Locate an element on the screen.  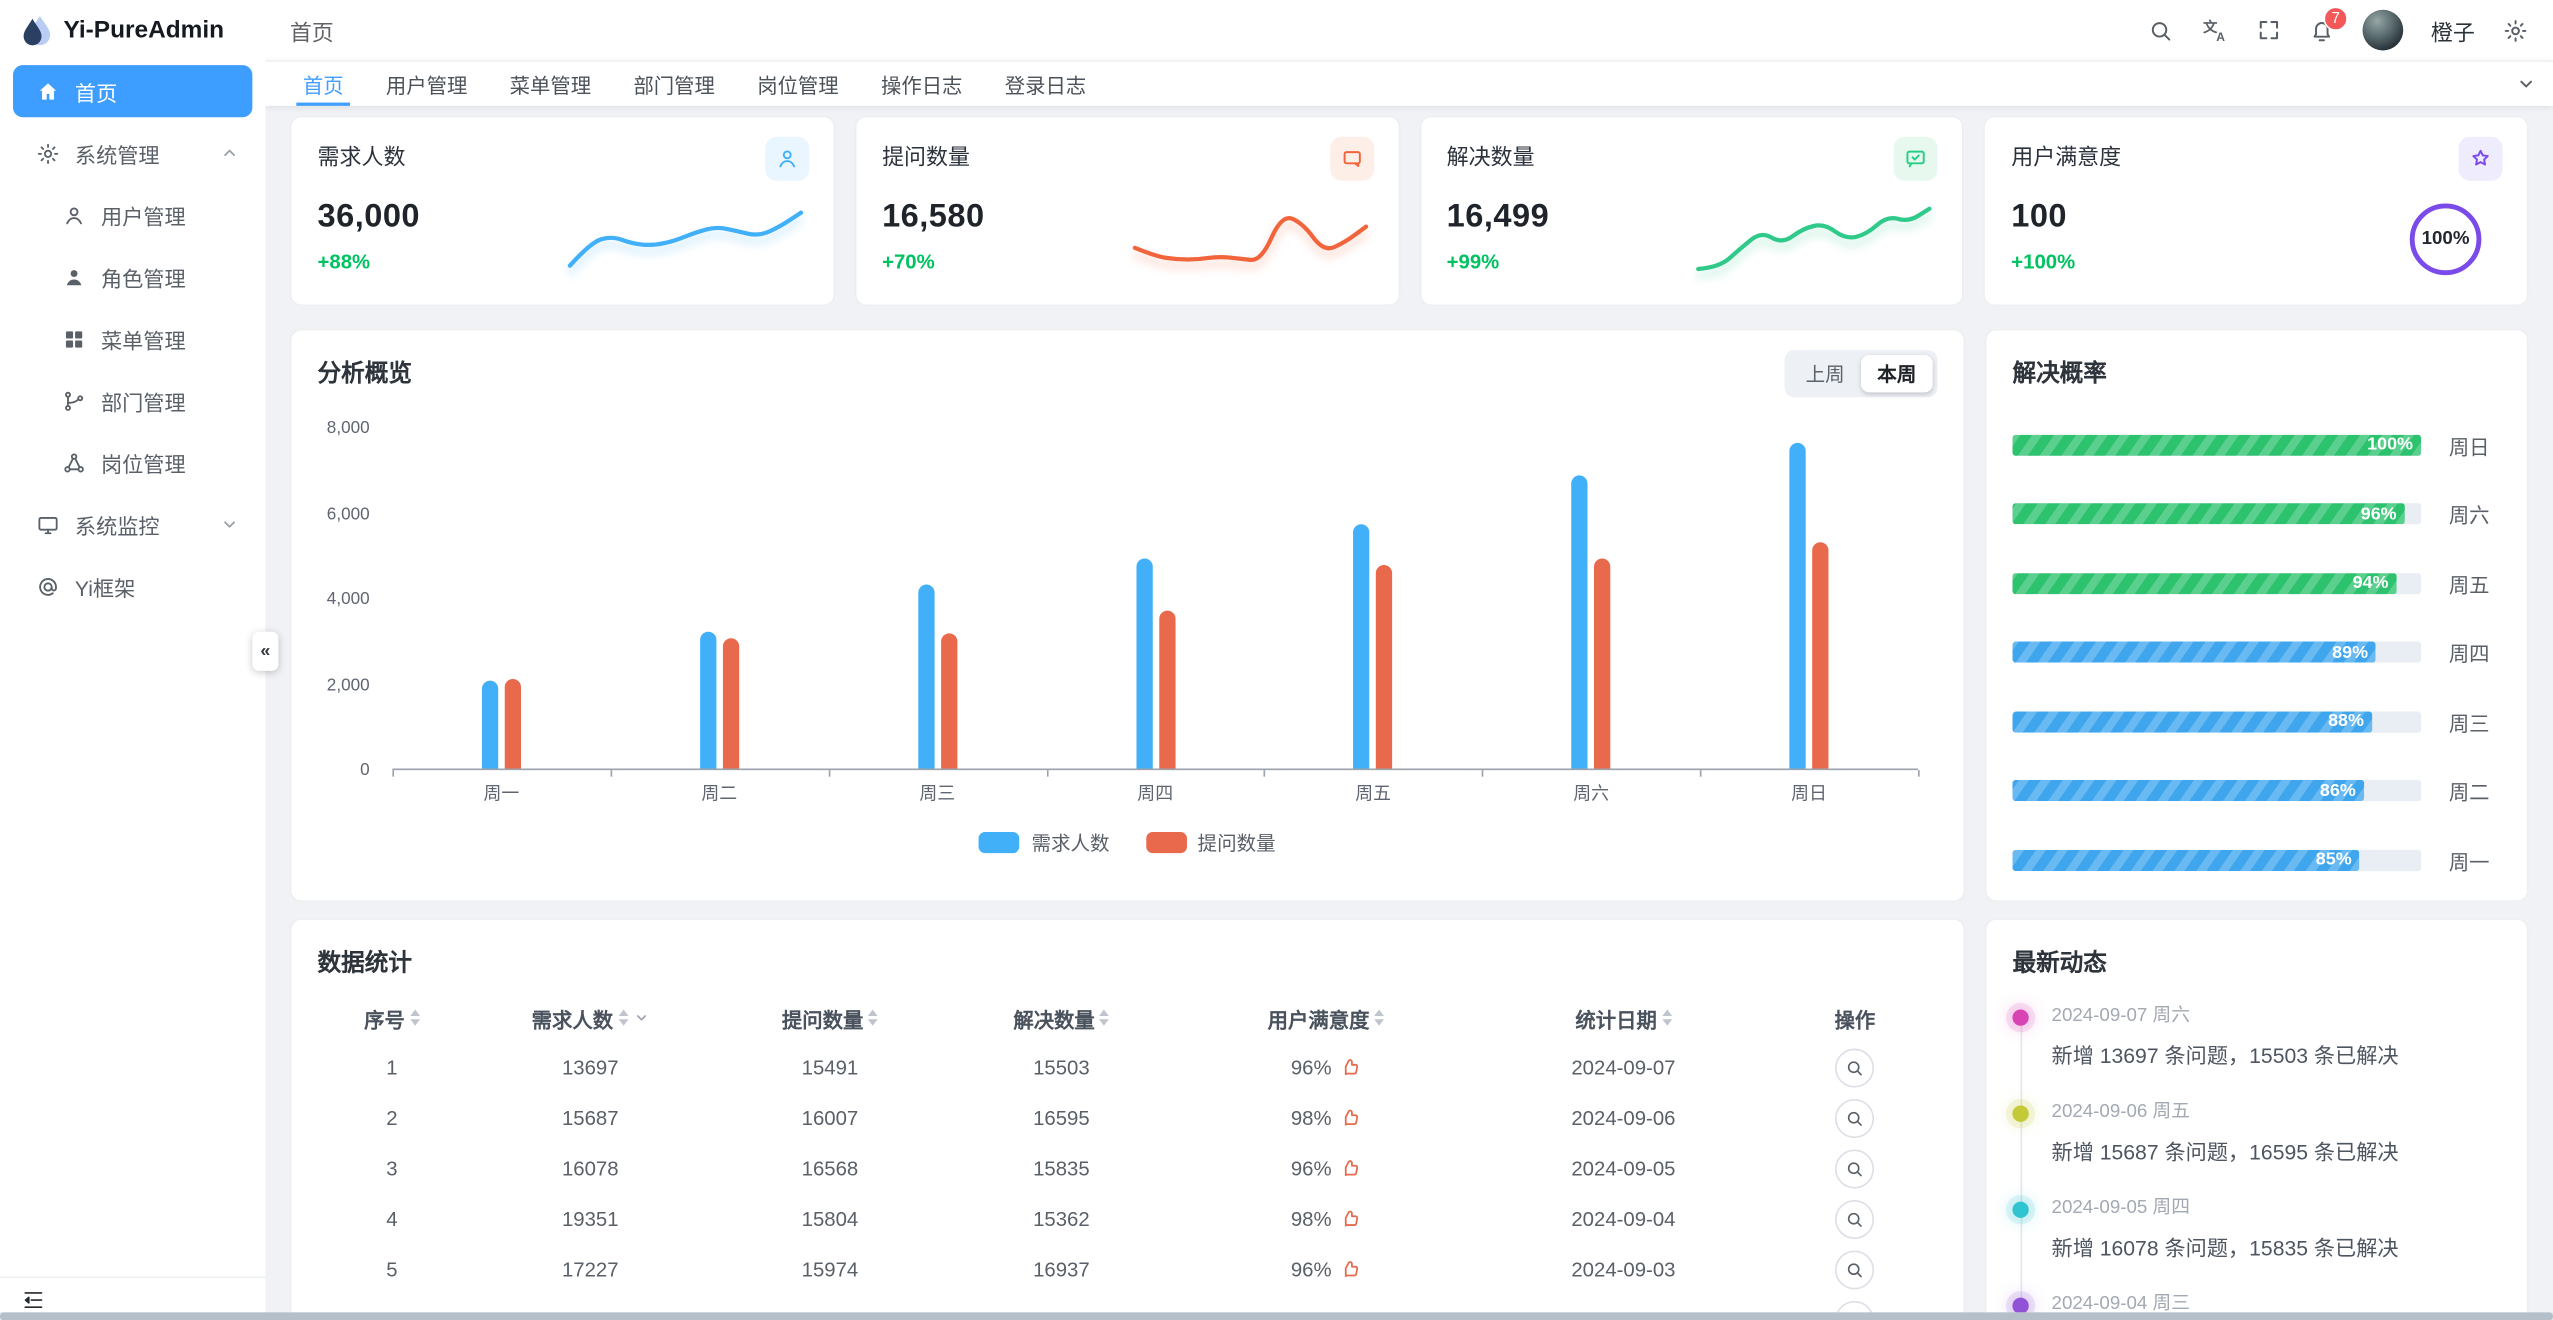
stat-card-delta: +99% is located at coordinates (1473, 262).